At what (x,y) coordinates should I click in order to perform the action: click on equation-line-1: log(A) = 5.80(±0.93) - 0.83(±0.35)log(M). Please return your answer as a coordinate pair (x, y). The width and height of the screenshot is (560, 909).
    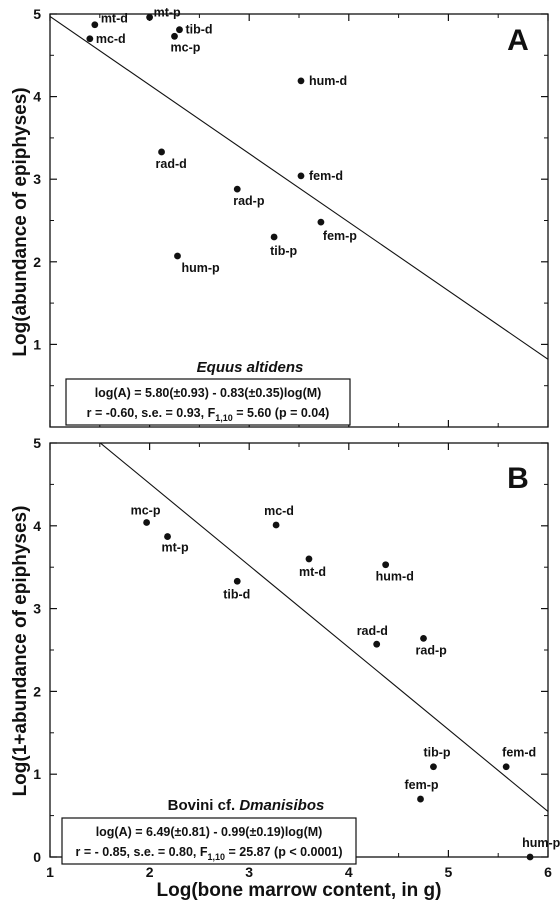
    Looking at the image, I should click on (208, 393).